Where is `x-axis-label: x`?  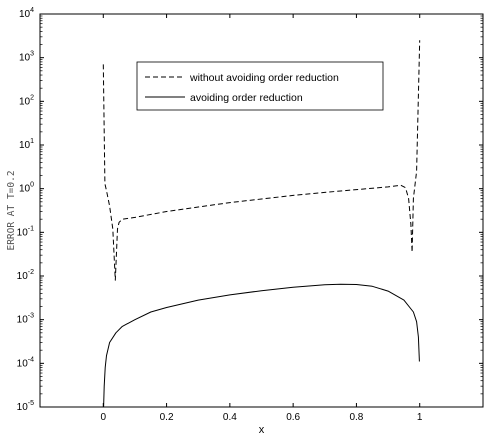
x-axis-label: x is located at coordinates (262, 429).